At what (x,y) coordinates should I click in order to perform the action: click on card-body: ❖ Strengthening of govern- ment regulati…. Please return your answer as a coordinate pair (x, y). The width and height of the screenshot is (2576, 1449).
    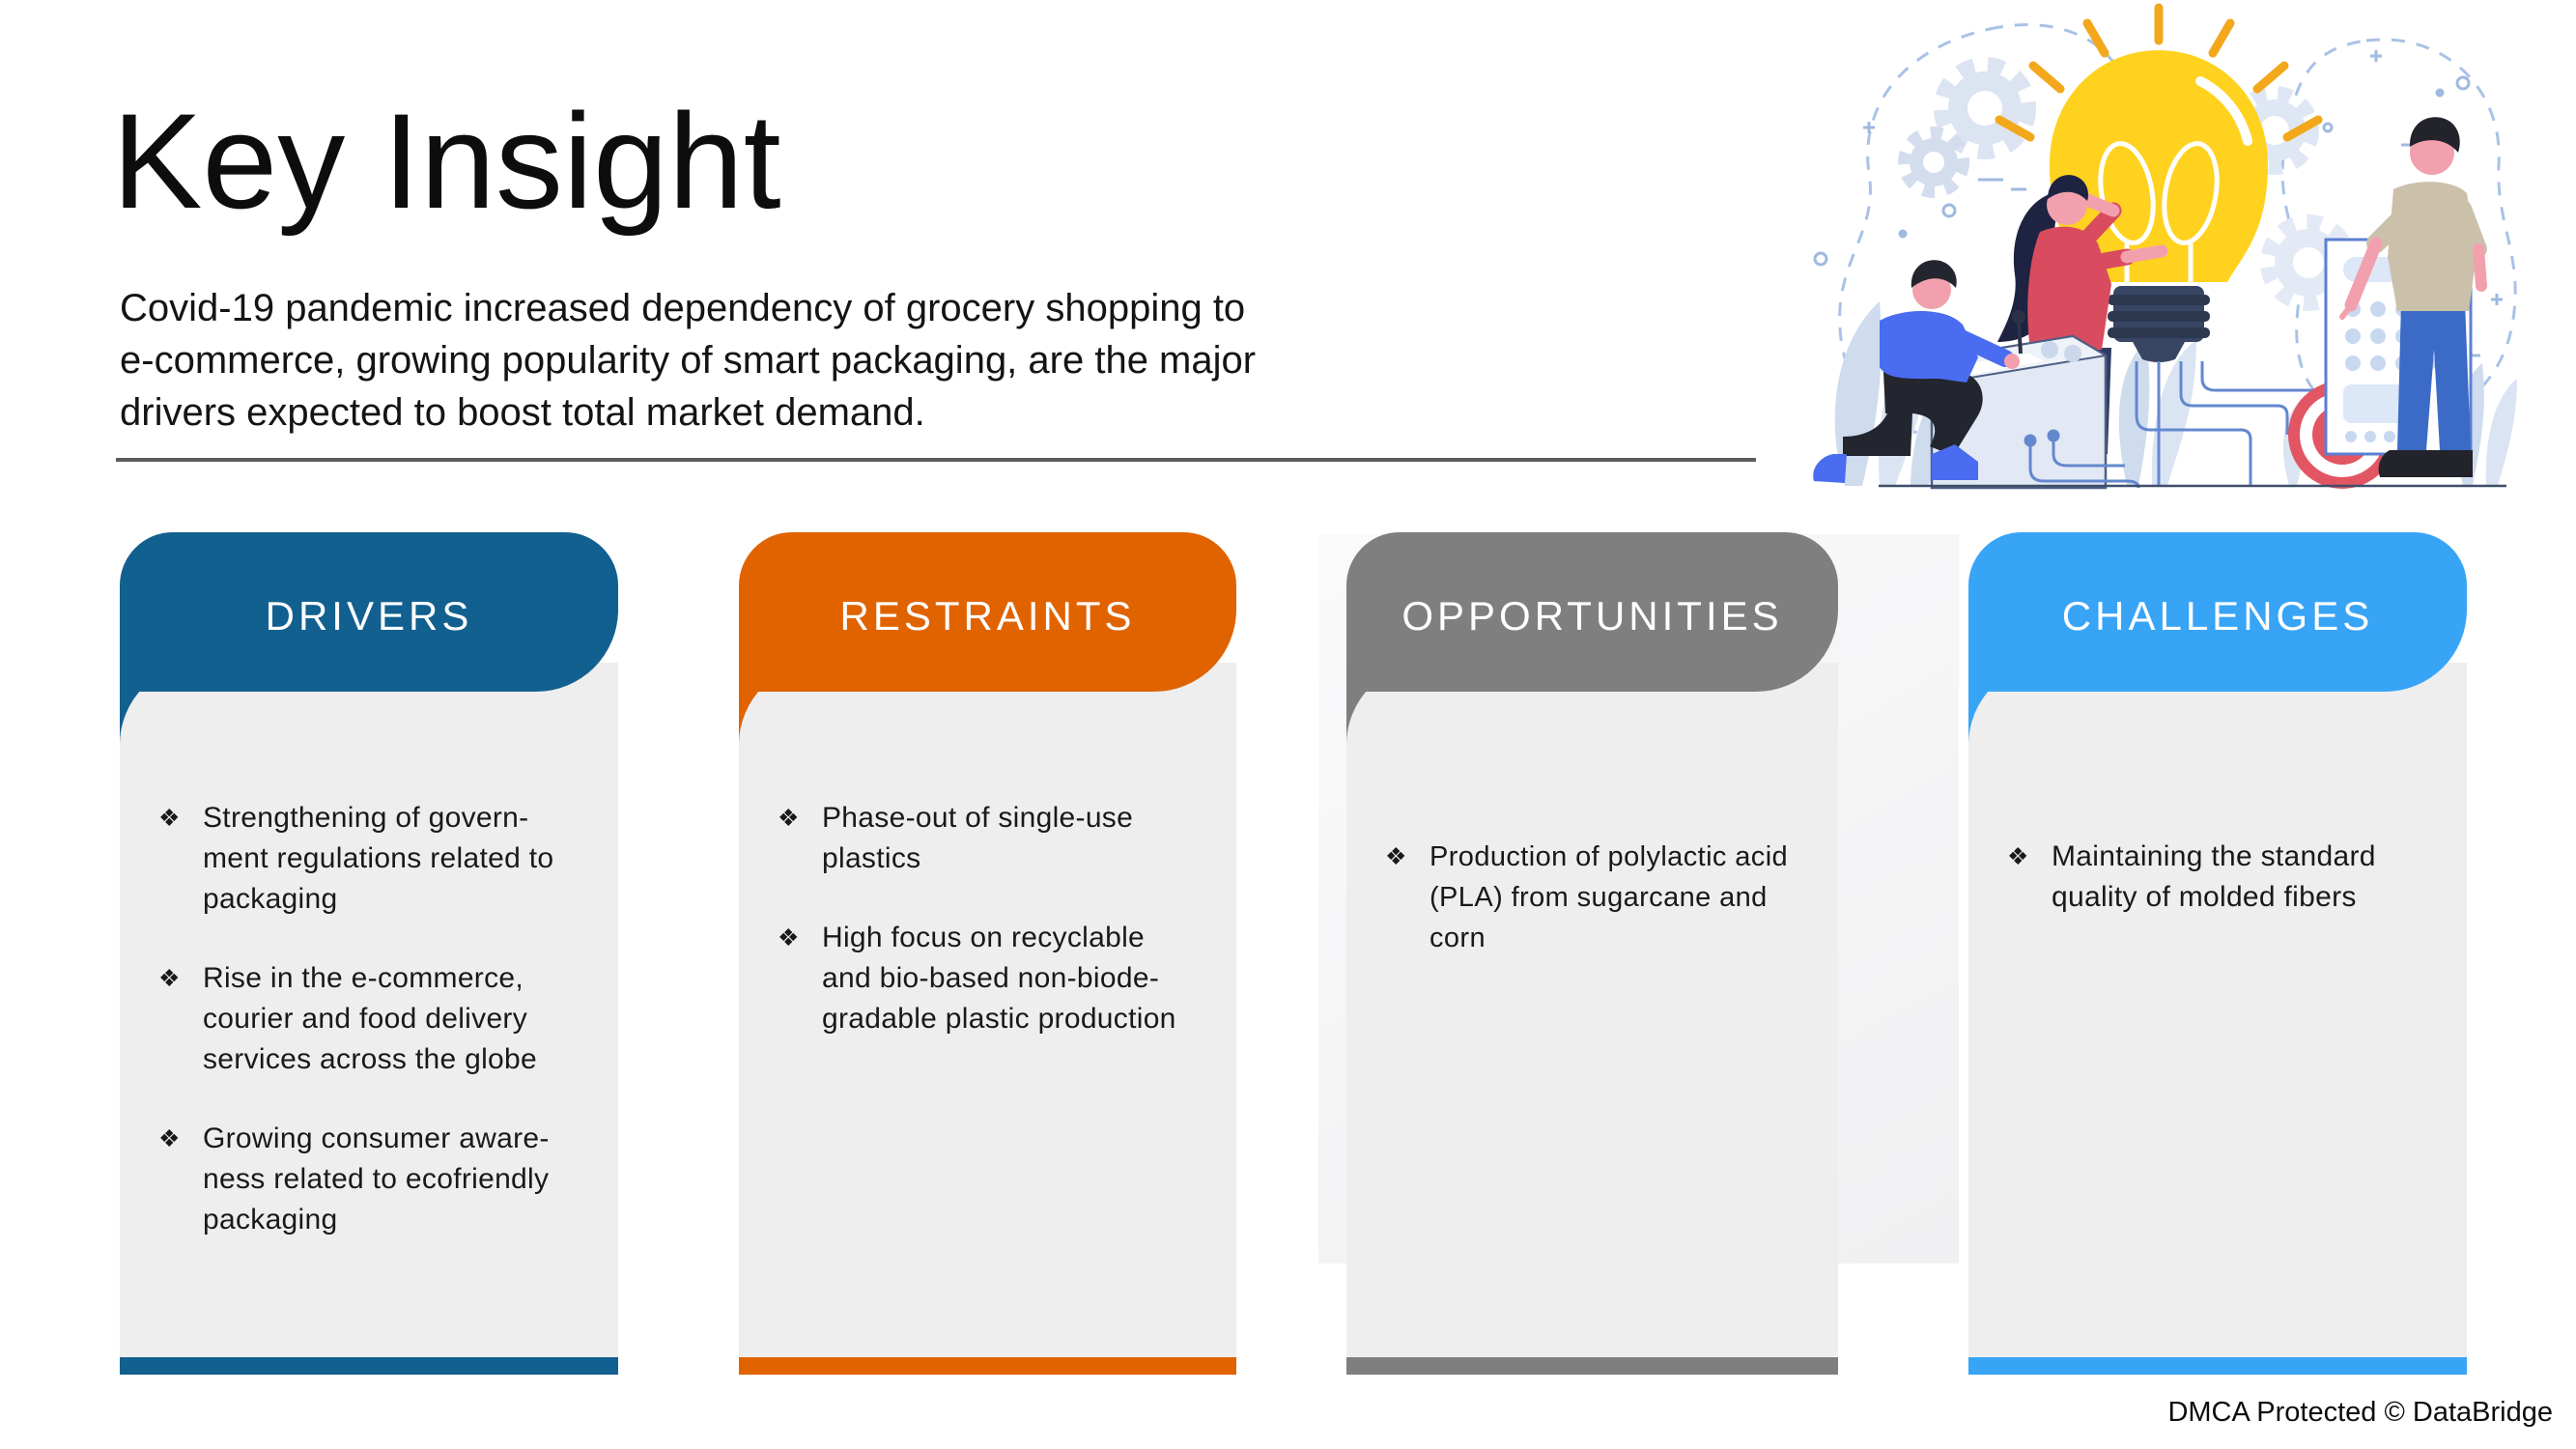
    Looking at the image, I should click on (369, 1010).